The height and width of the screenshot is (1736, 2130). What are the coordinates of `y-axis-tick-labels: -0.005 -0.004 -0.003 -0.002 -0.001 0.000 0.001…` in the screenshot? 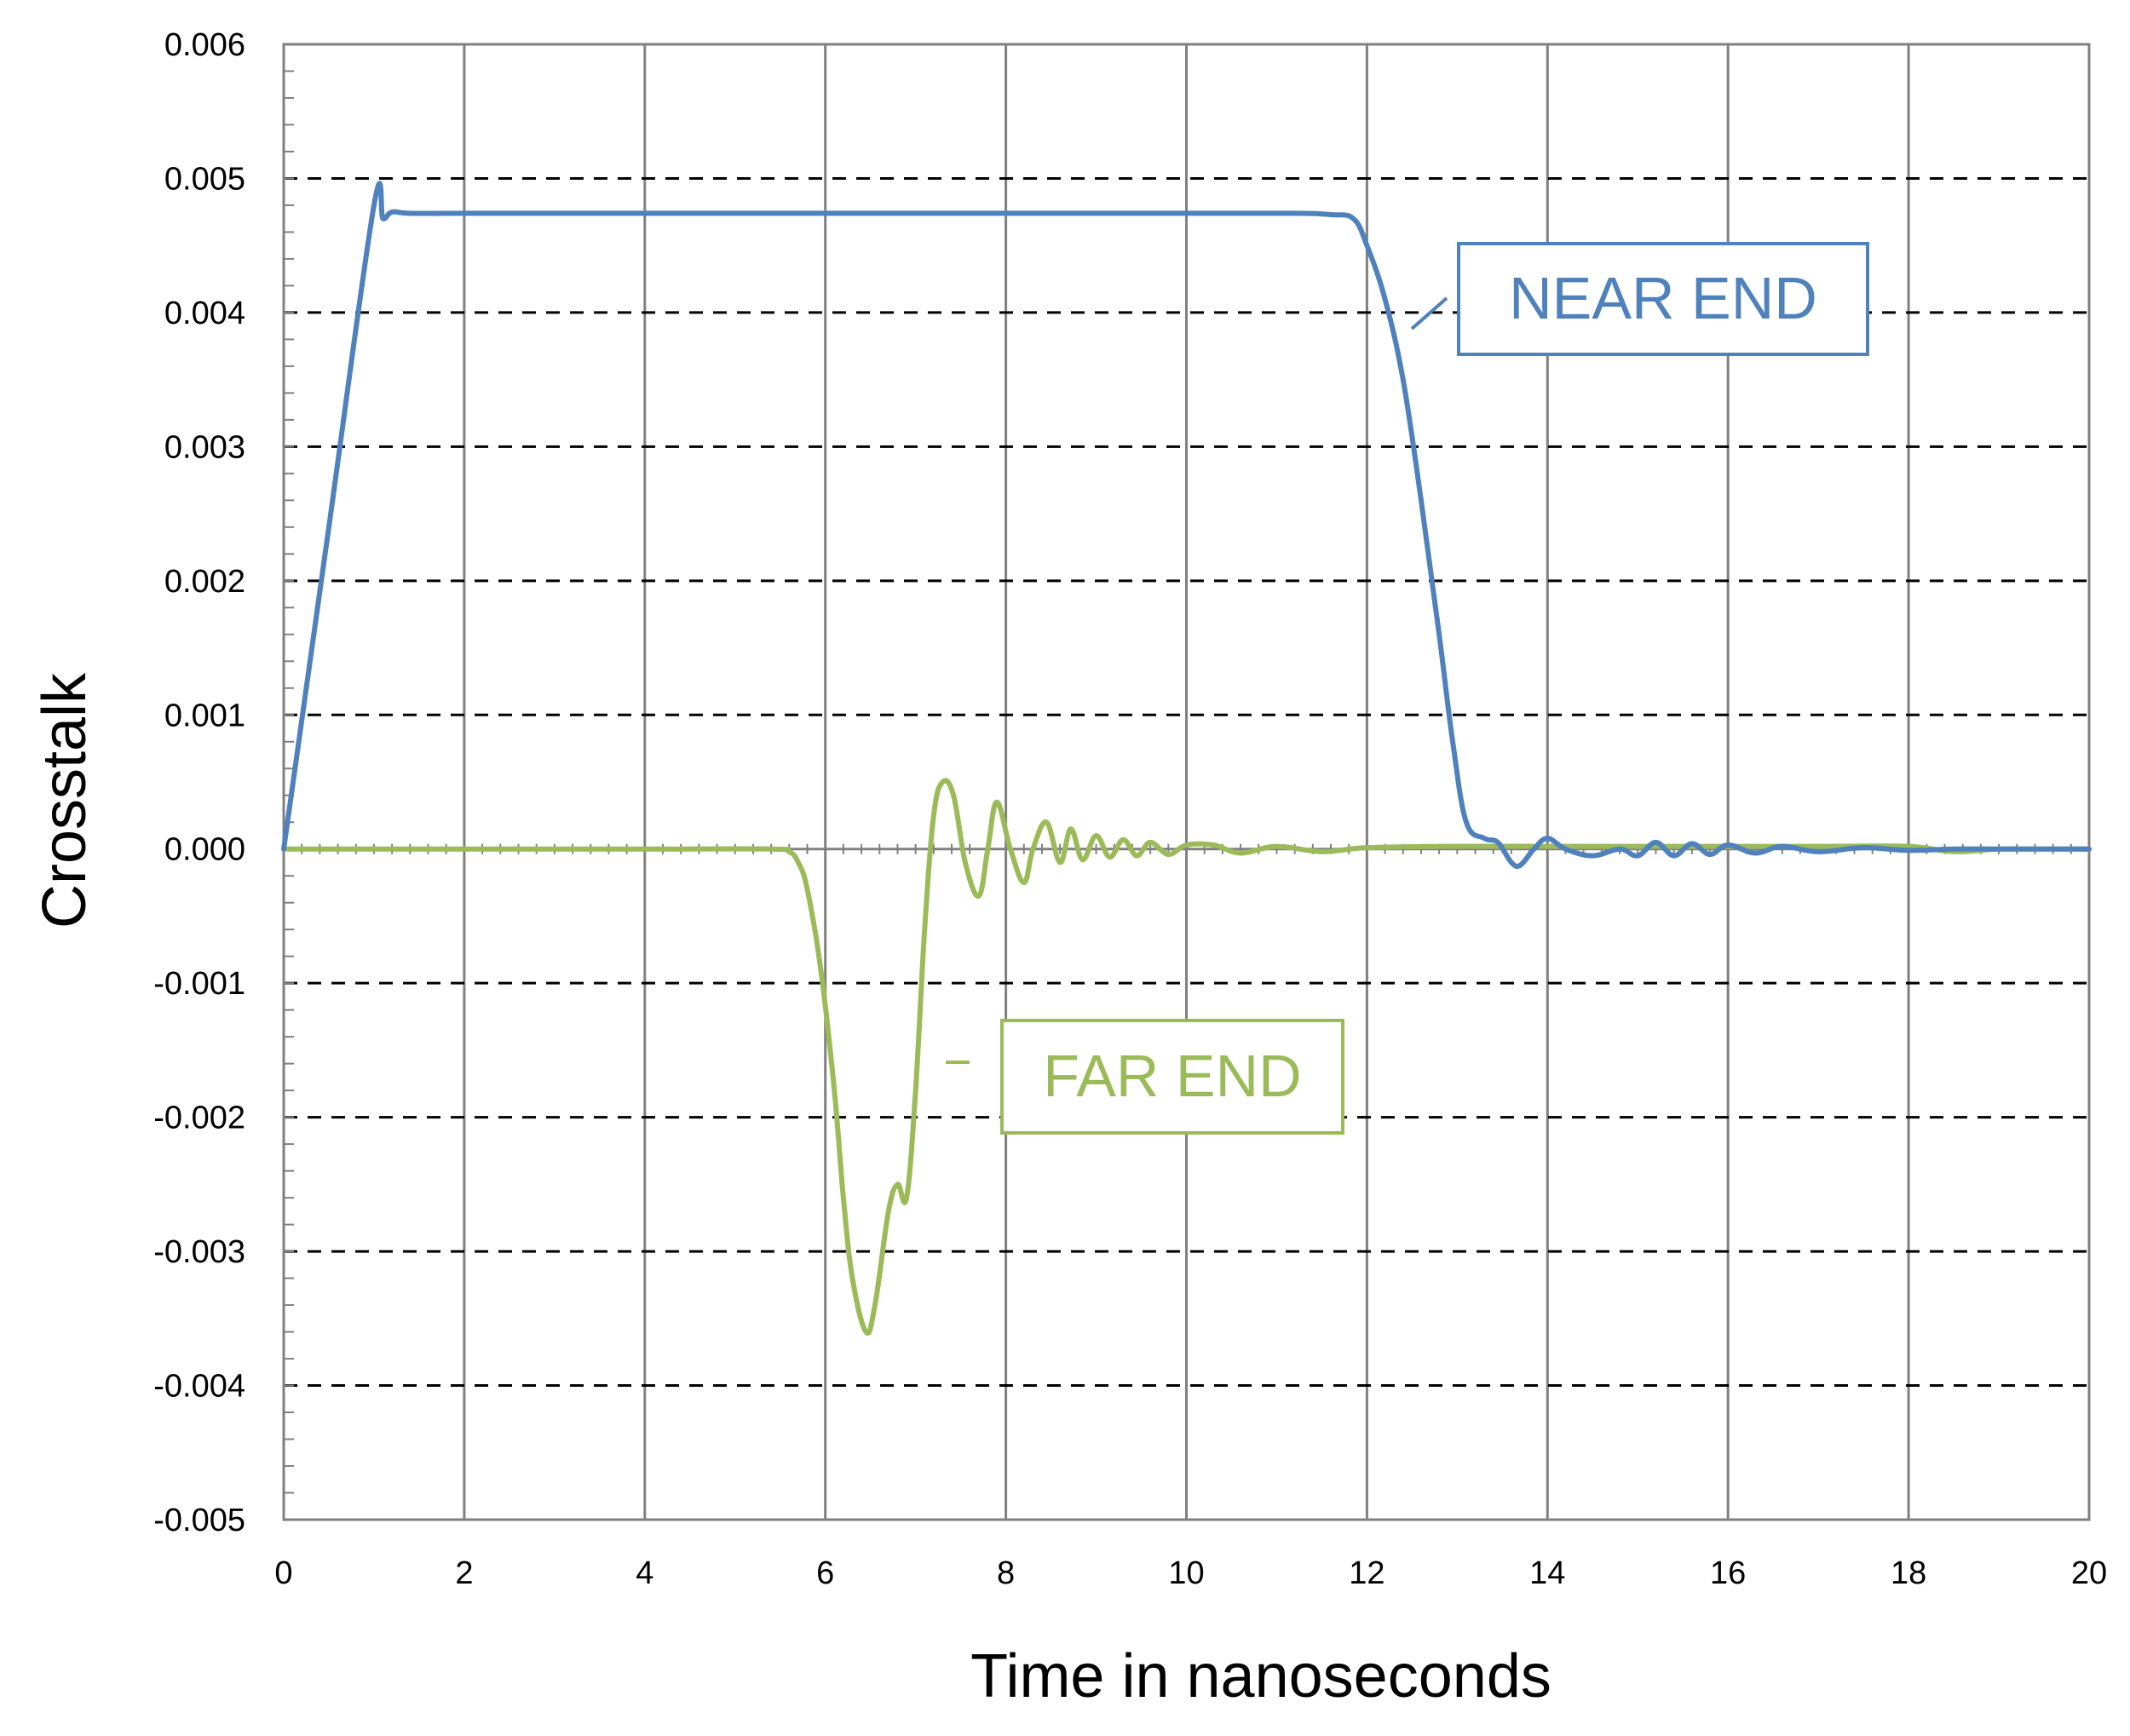 It's located at (199, 782).